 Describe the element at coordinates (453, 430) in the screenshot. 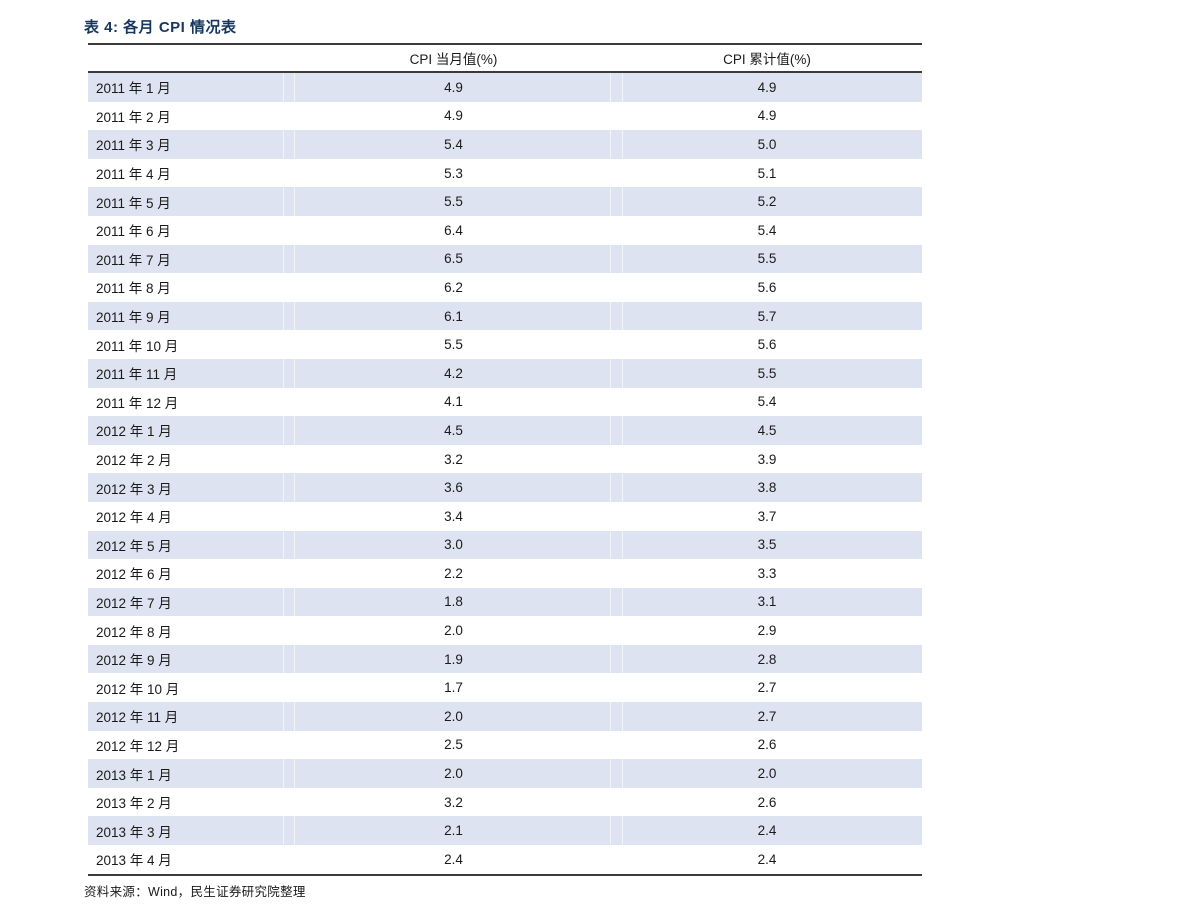

I see `cpi-current-cell: 4.5` at that location.